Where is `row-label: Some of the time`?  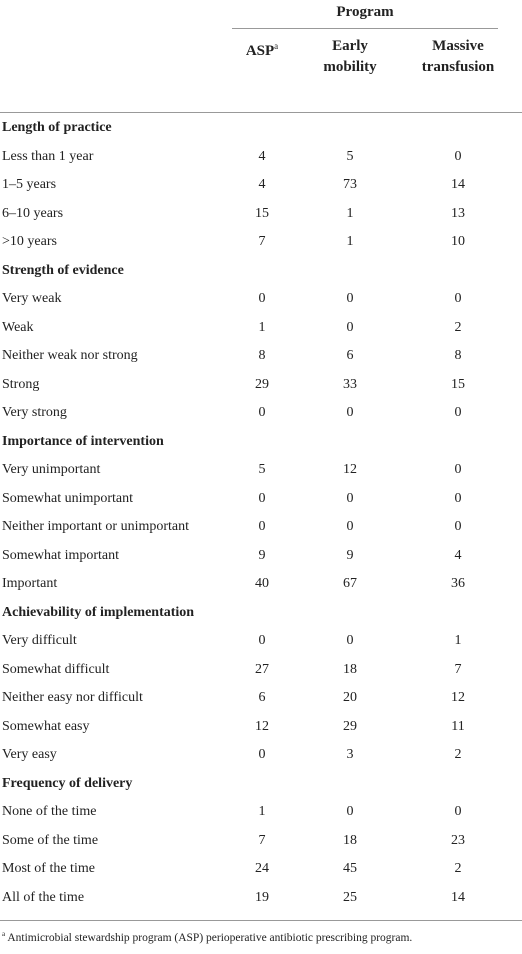
row-label: Some of the time is located at coordinates (50, 840).